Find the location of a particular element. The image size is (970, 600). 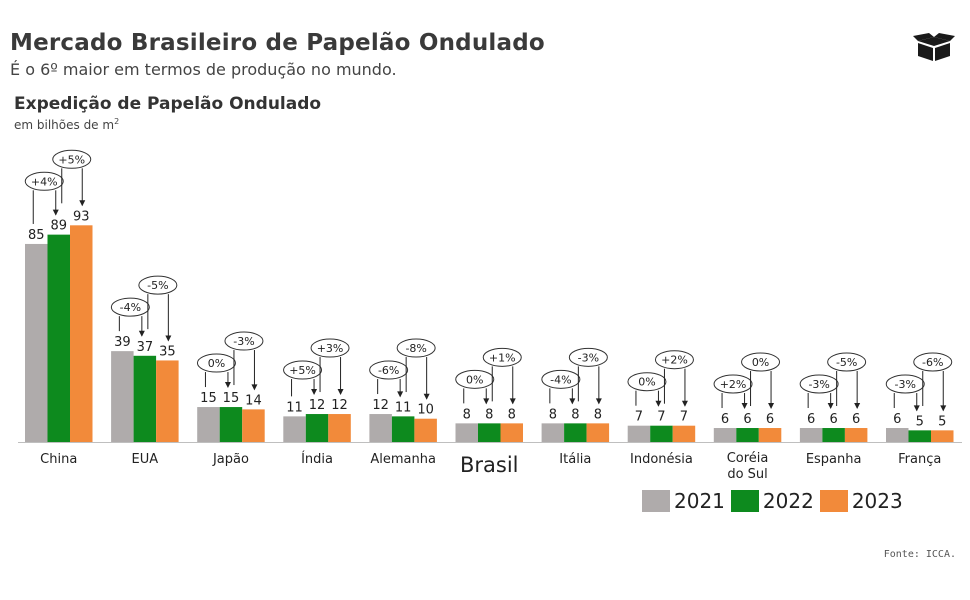

category-label-10: França is located at coordinates (919, 459).